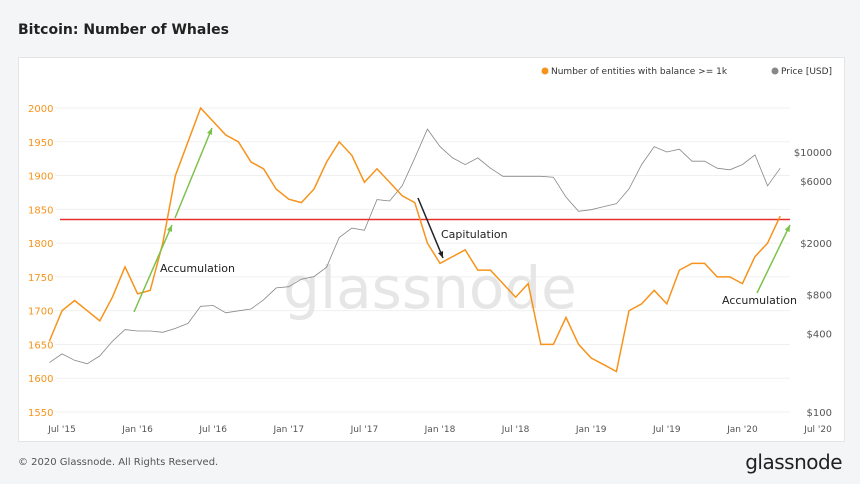  I want to click on y-left-tick: 1850, so click(40, 210).